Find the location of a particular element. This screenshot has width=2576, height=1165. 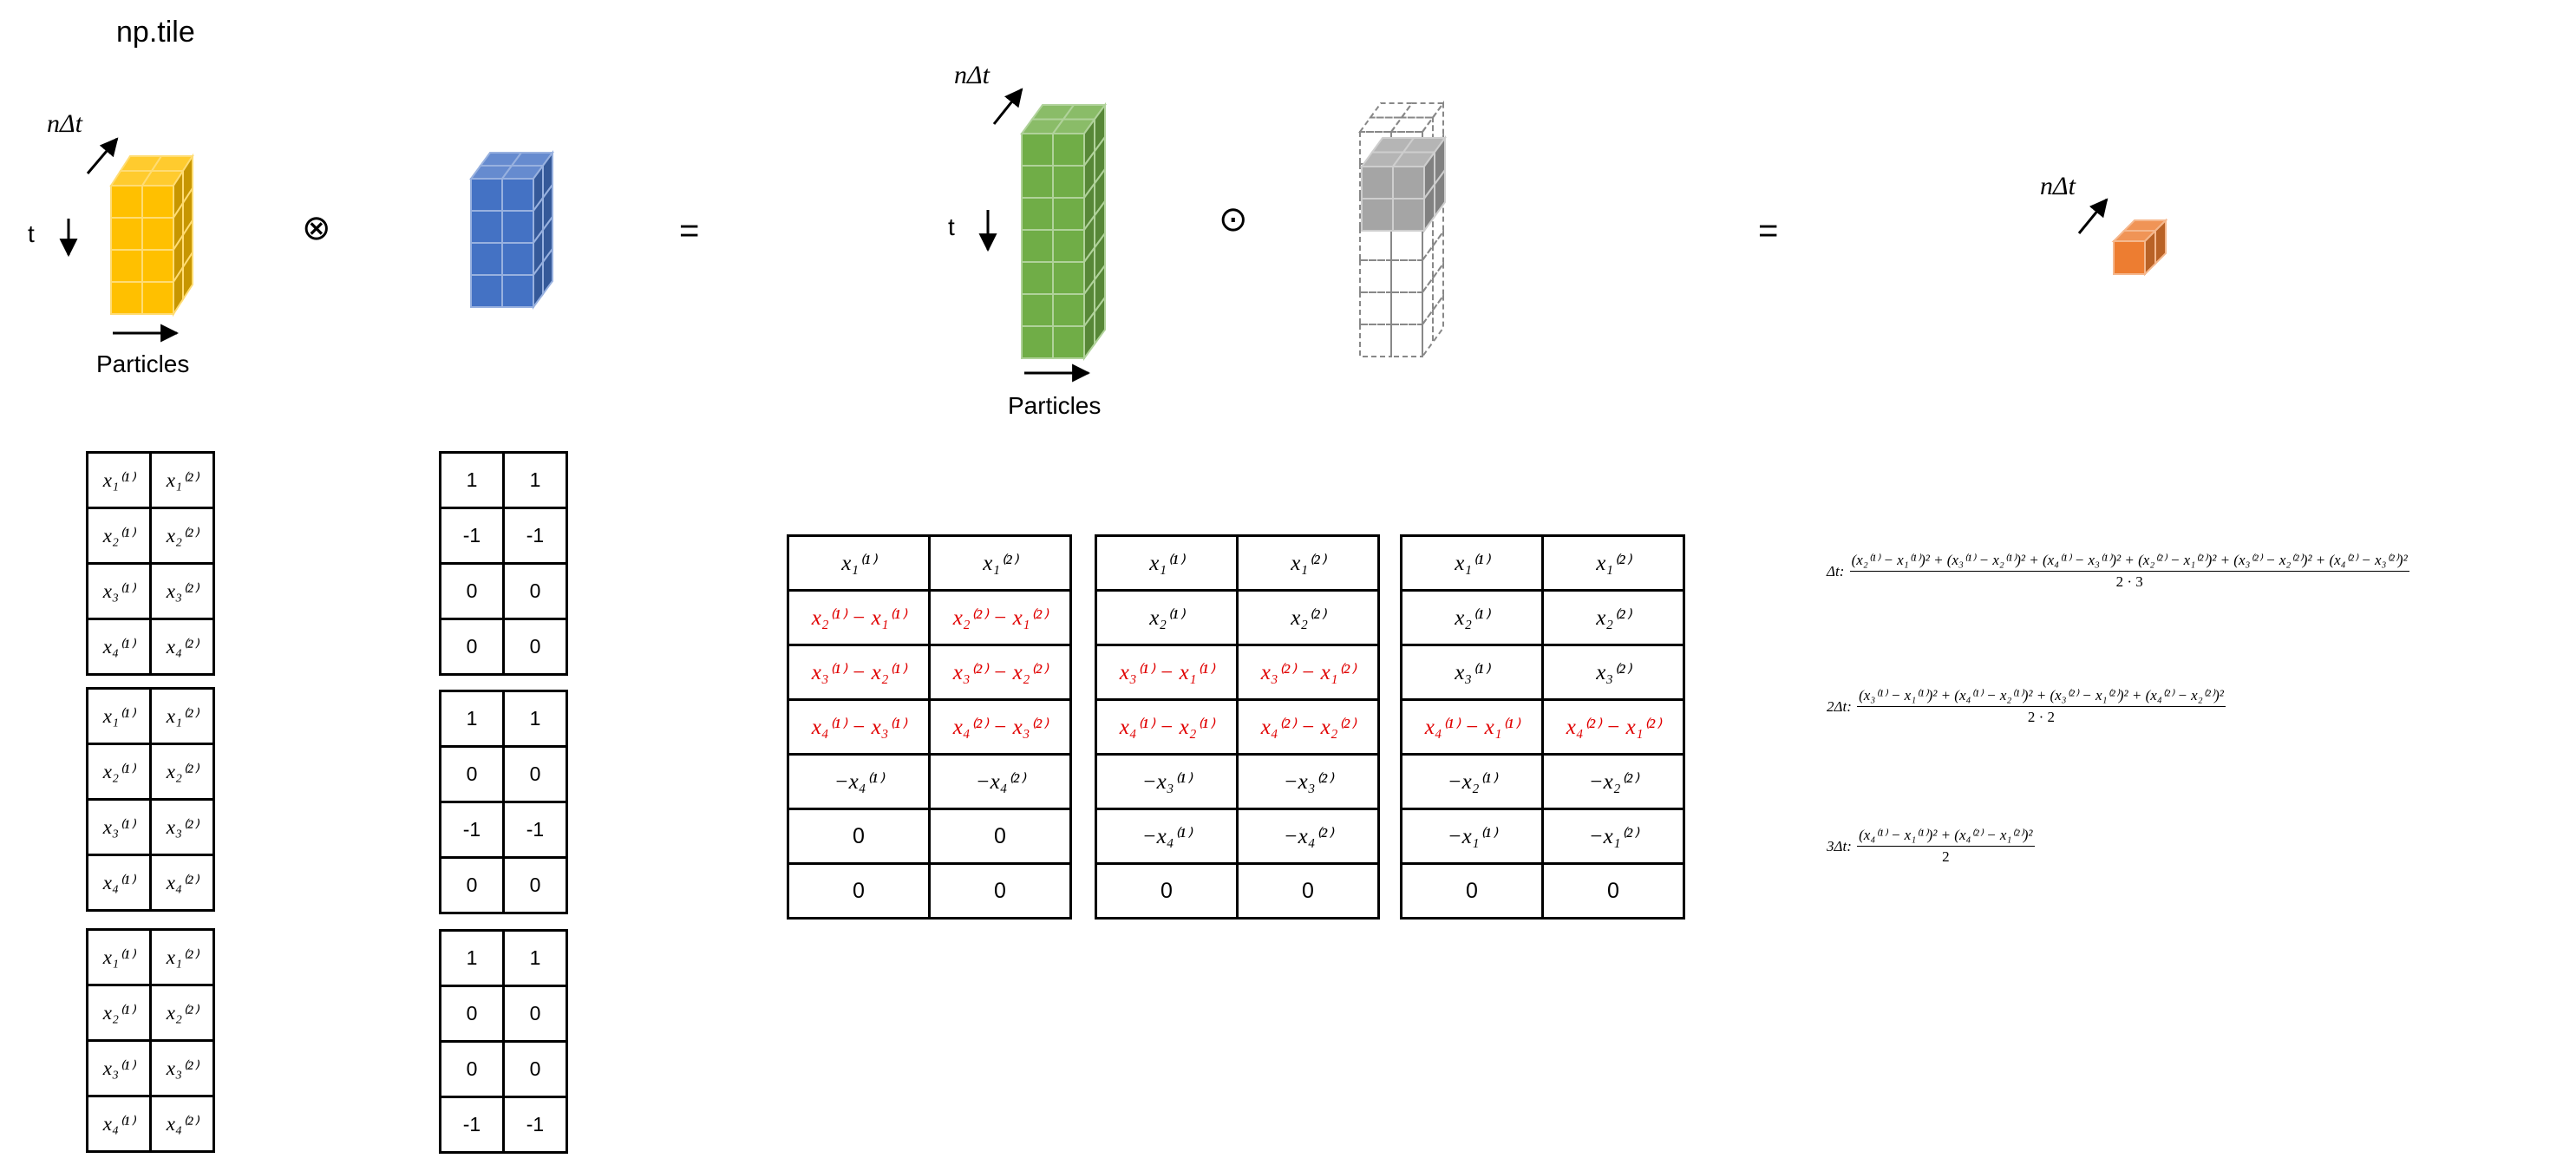

ndt-label-yellow: nΔt is located at coordinates (64, 123).